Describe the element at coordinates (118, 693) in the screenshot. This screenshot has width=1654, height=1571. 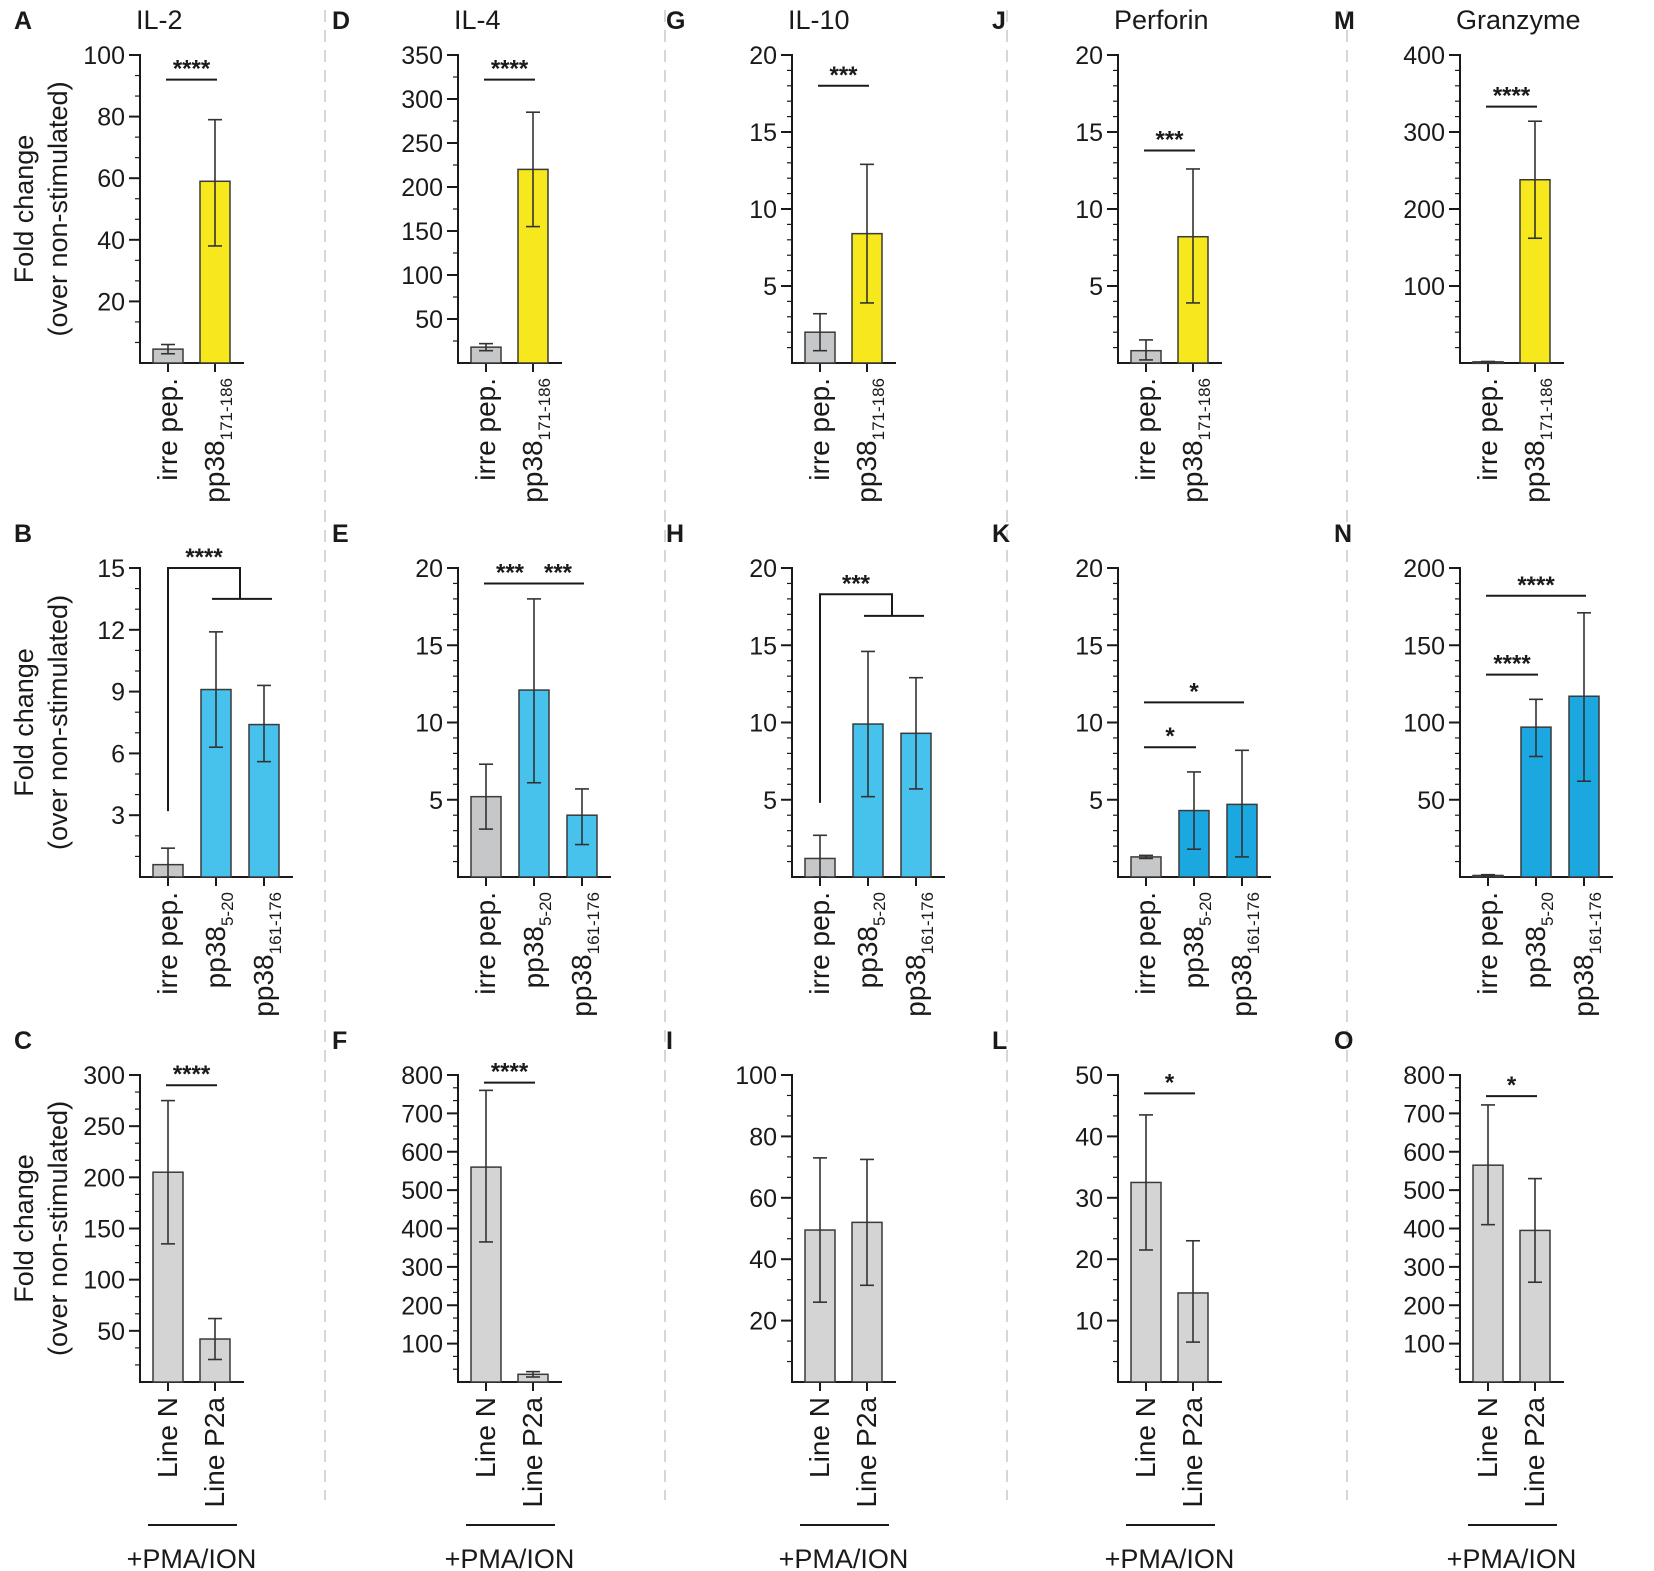
I see `y-tick-label: 9` at that location.